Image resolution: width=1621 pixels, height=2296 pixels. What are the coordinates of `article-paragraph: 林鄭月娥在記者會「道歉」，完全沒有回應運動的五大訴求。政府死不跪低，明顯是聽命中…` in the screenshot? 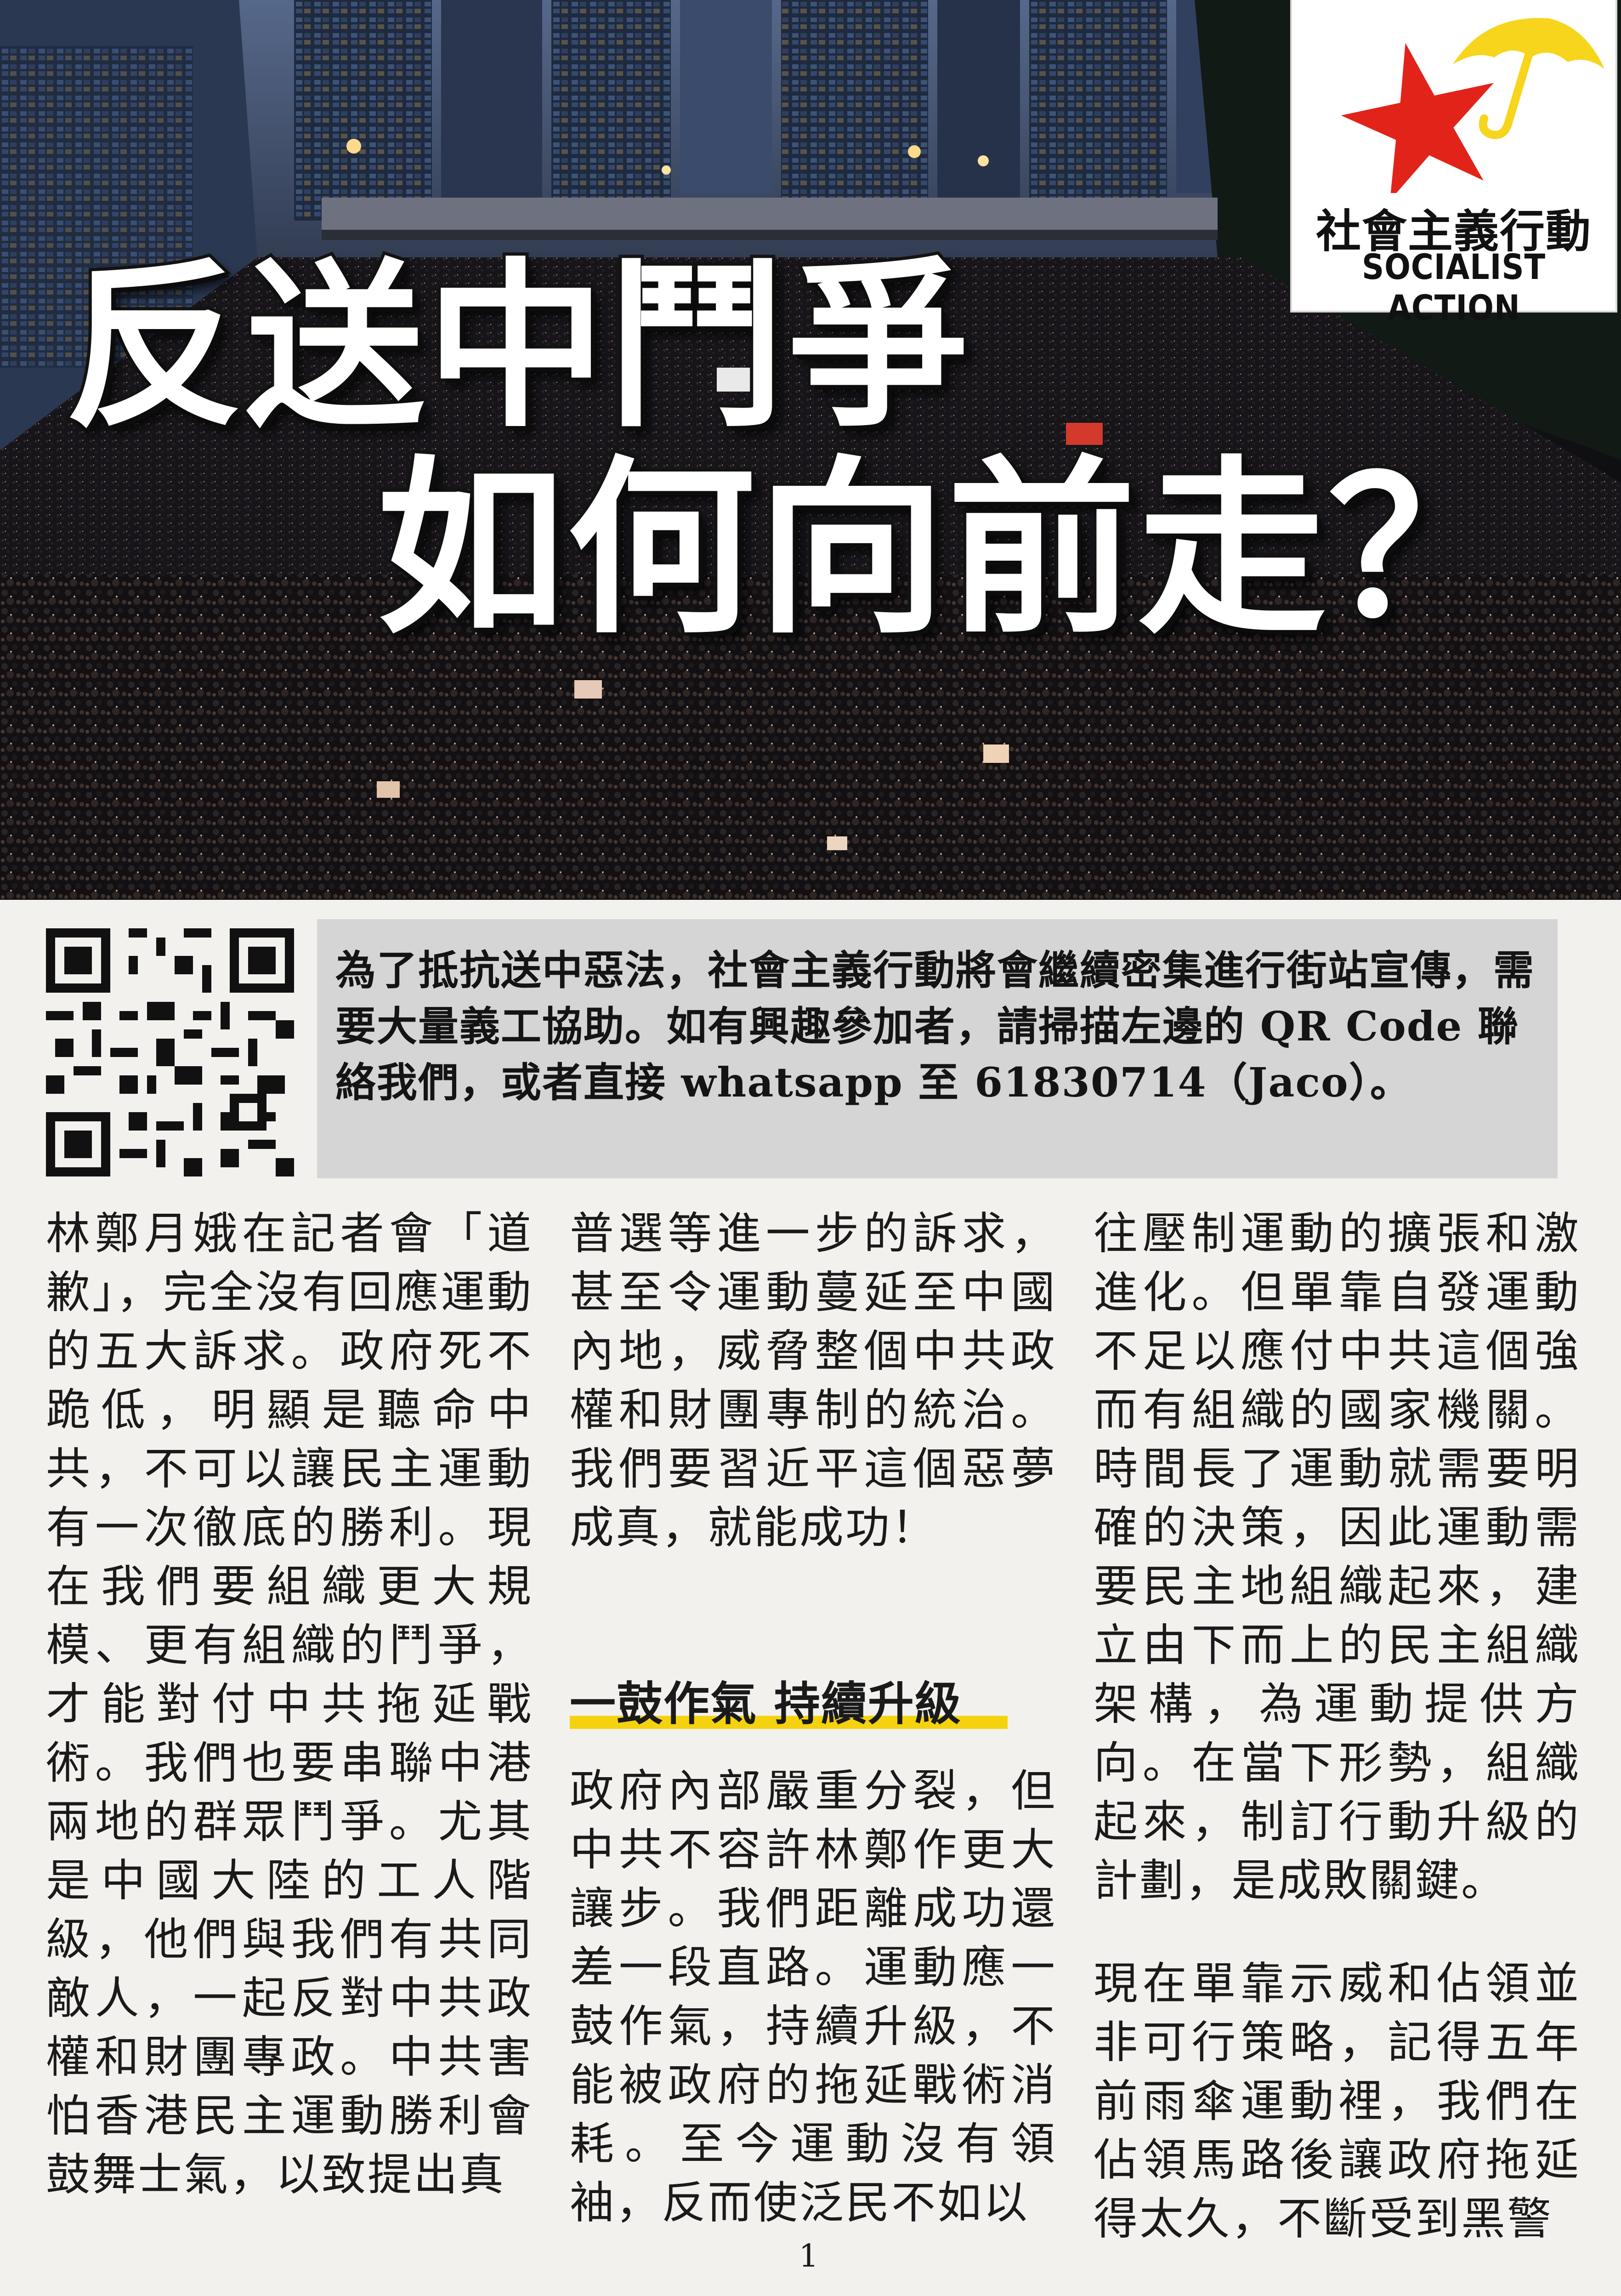 It's located at (289, 1704).